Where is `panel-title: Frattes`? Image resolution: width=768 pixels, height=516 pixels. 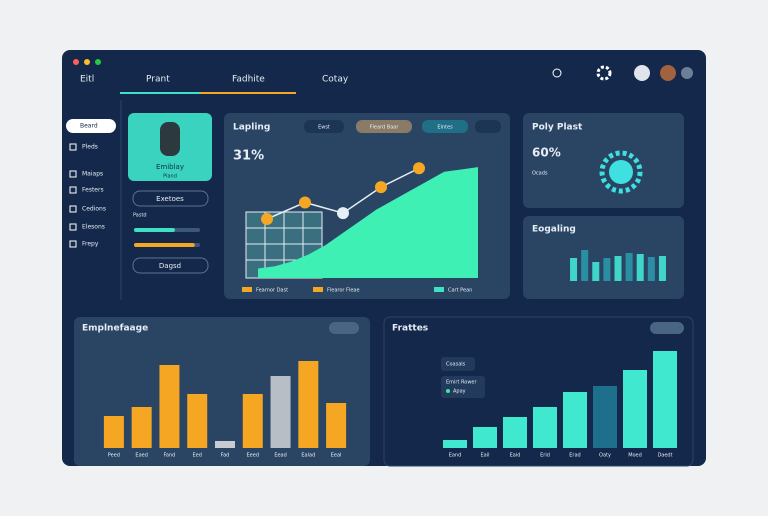
panel-title: Frattes is located at coordinates (410, 329).